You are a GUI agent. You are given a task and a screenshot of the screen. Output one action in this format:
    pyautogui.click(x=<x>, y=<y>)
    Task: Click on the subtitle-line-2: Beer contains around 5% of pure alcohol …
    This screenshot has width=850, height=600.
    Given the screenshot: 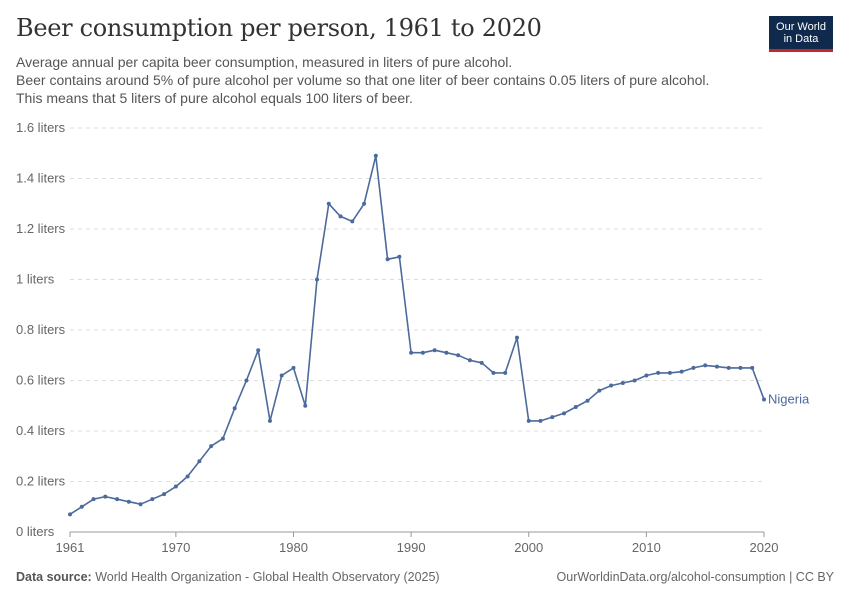 What is the action you would take?
    pyautogui.click(x=363, y=89)
    